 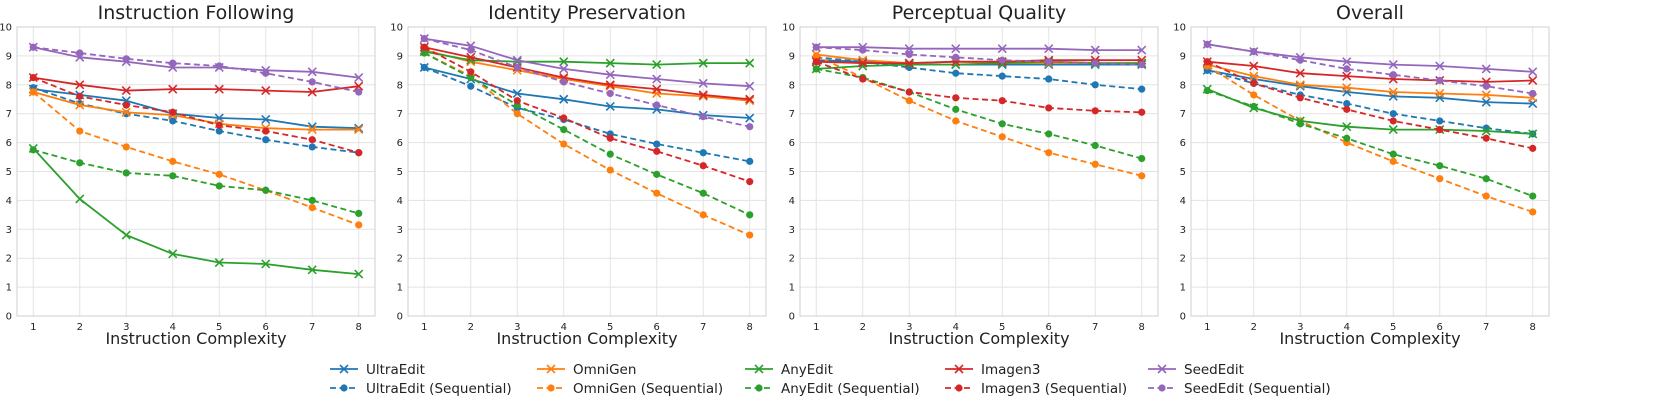 I want to click on legend-item: AnyEdit, so click(x=789, y=370).